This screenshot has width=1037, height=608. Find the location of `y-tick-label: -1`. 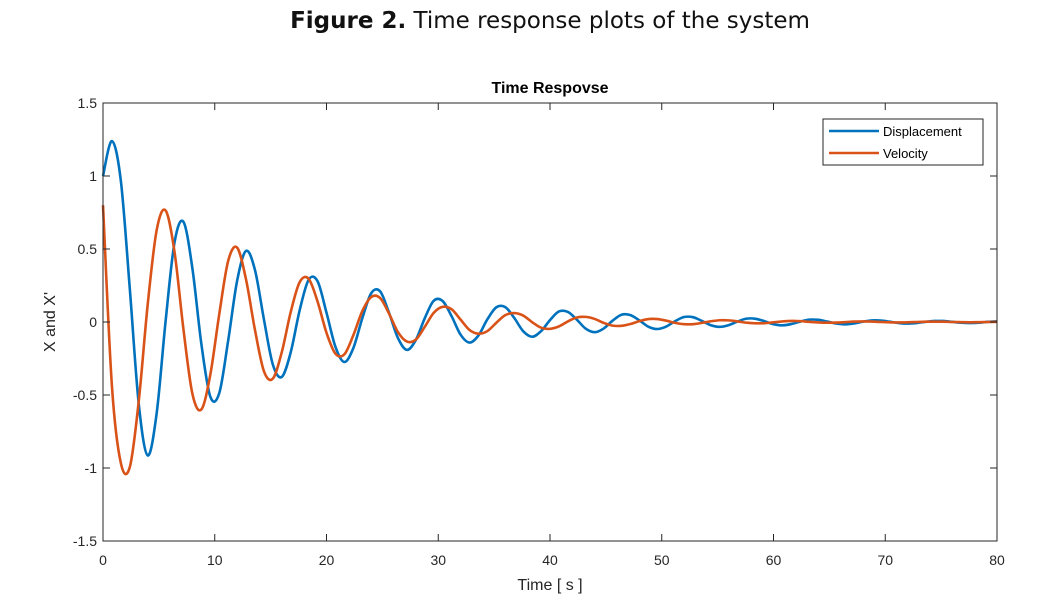

y-tick-label: -1 is located at coordinates (91, 468).